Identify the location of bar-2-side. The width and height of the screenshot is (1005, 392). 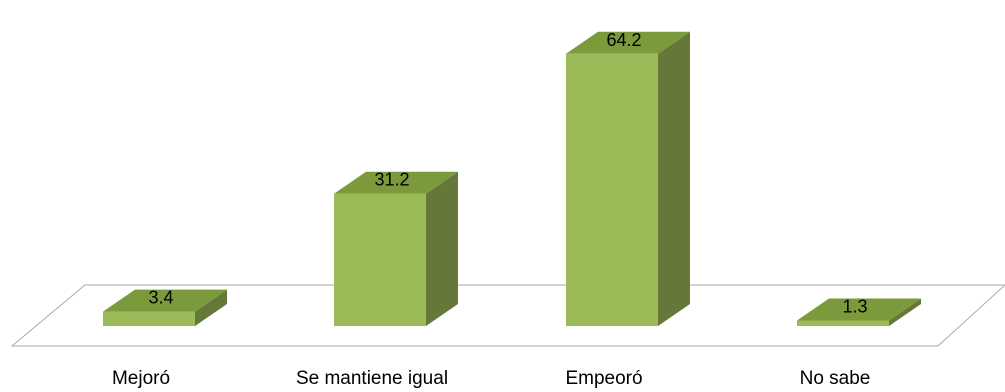
(442, 248).